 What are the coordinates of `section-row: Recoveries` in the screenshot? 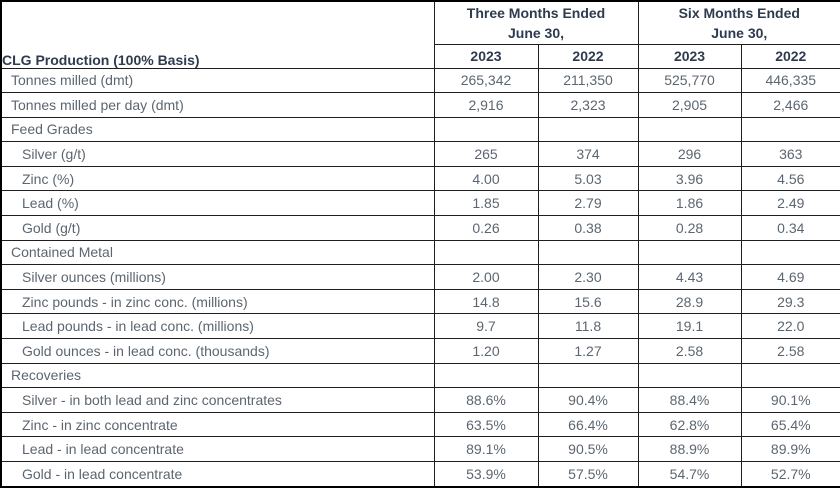 It's located at (420, 375).